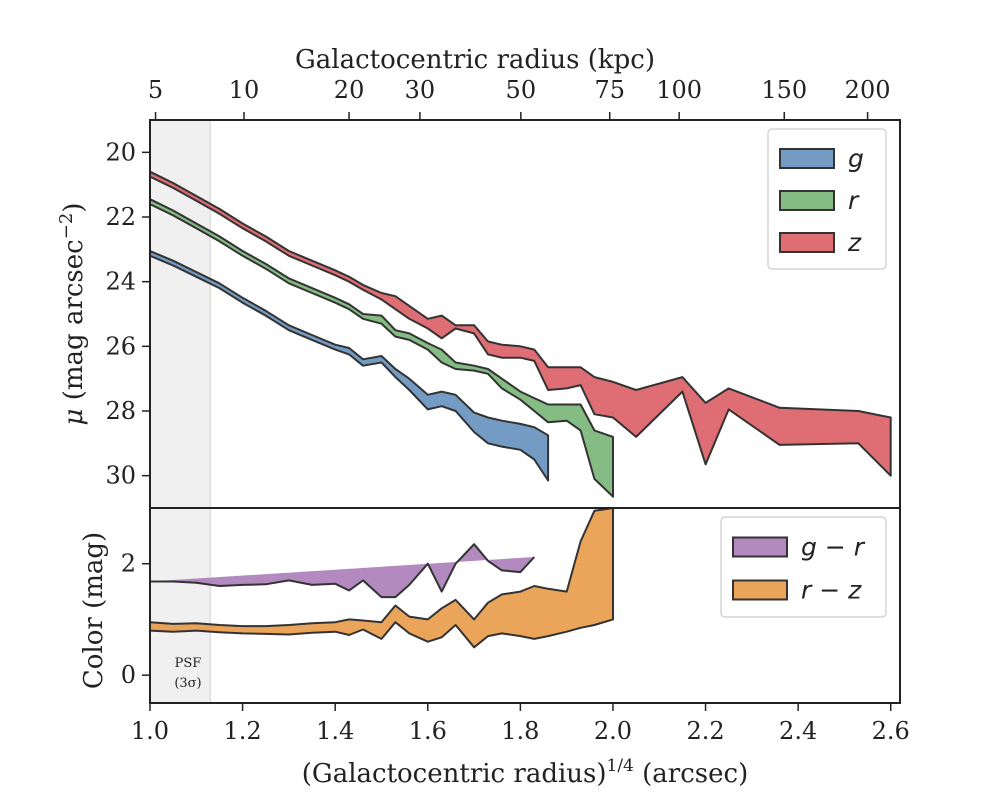 Image resolution: width=1000 pixels, height=800 pixels. I want to click on top-tick-label-150: 150, so click(784, 90).